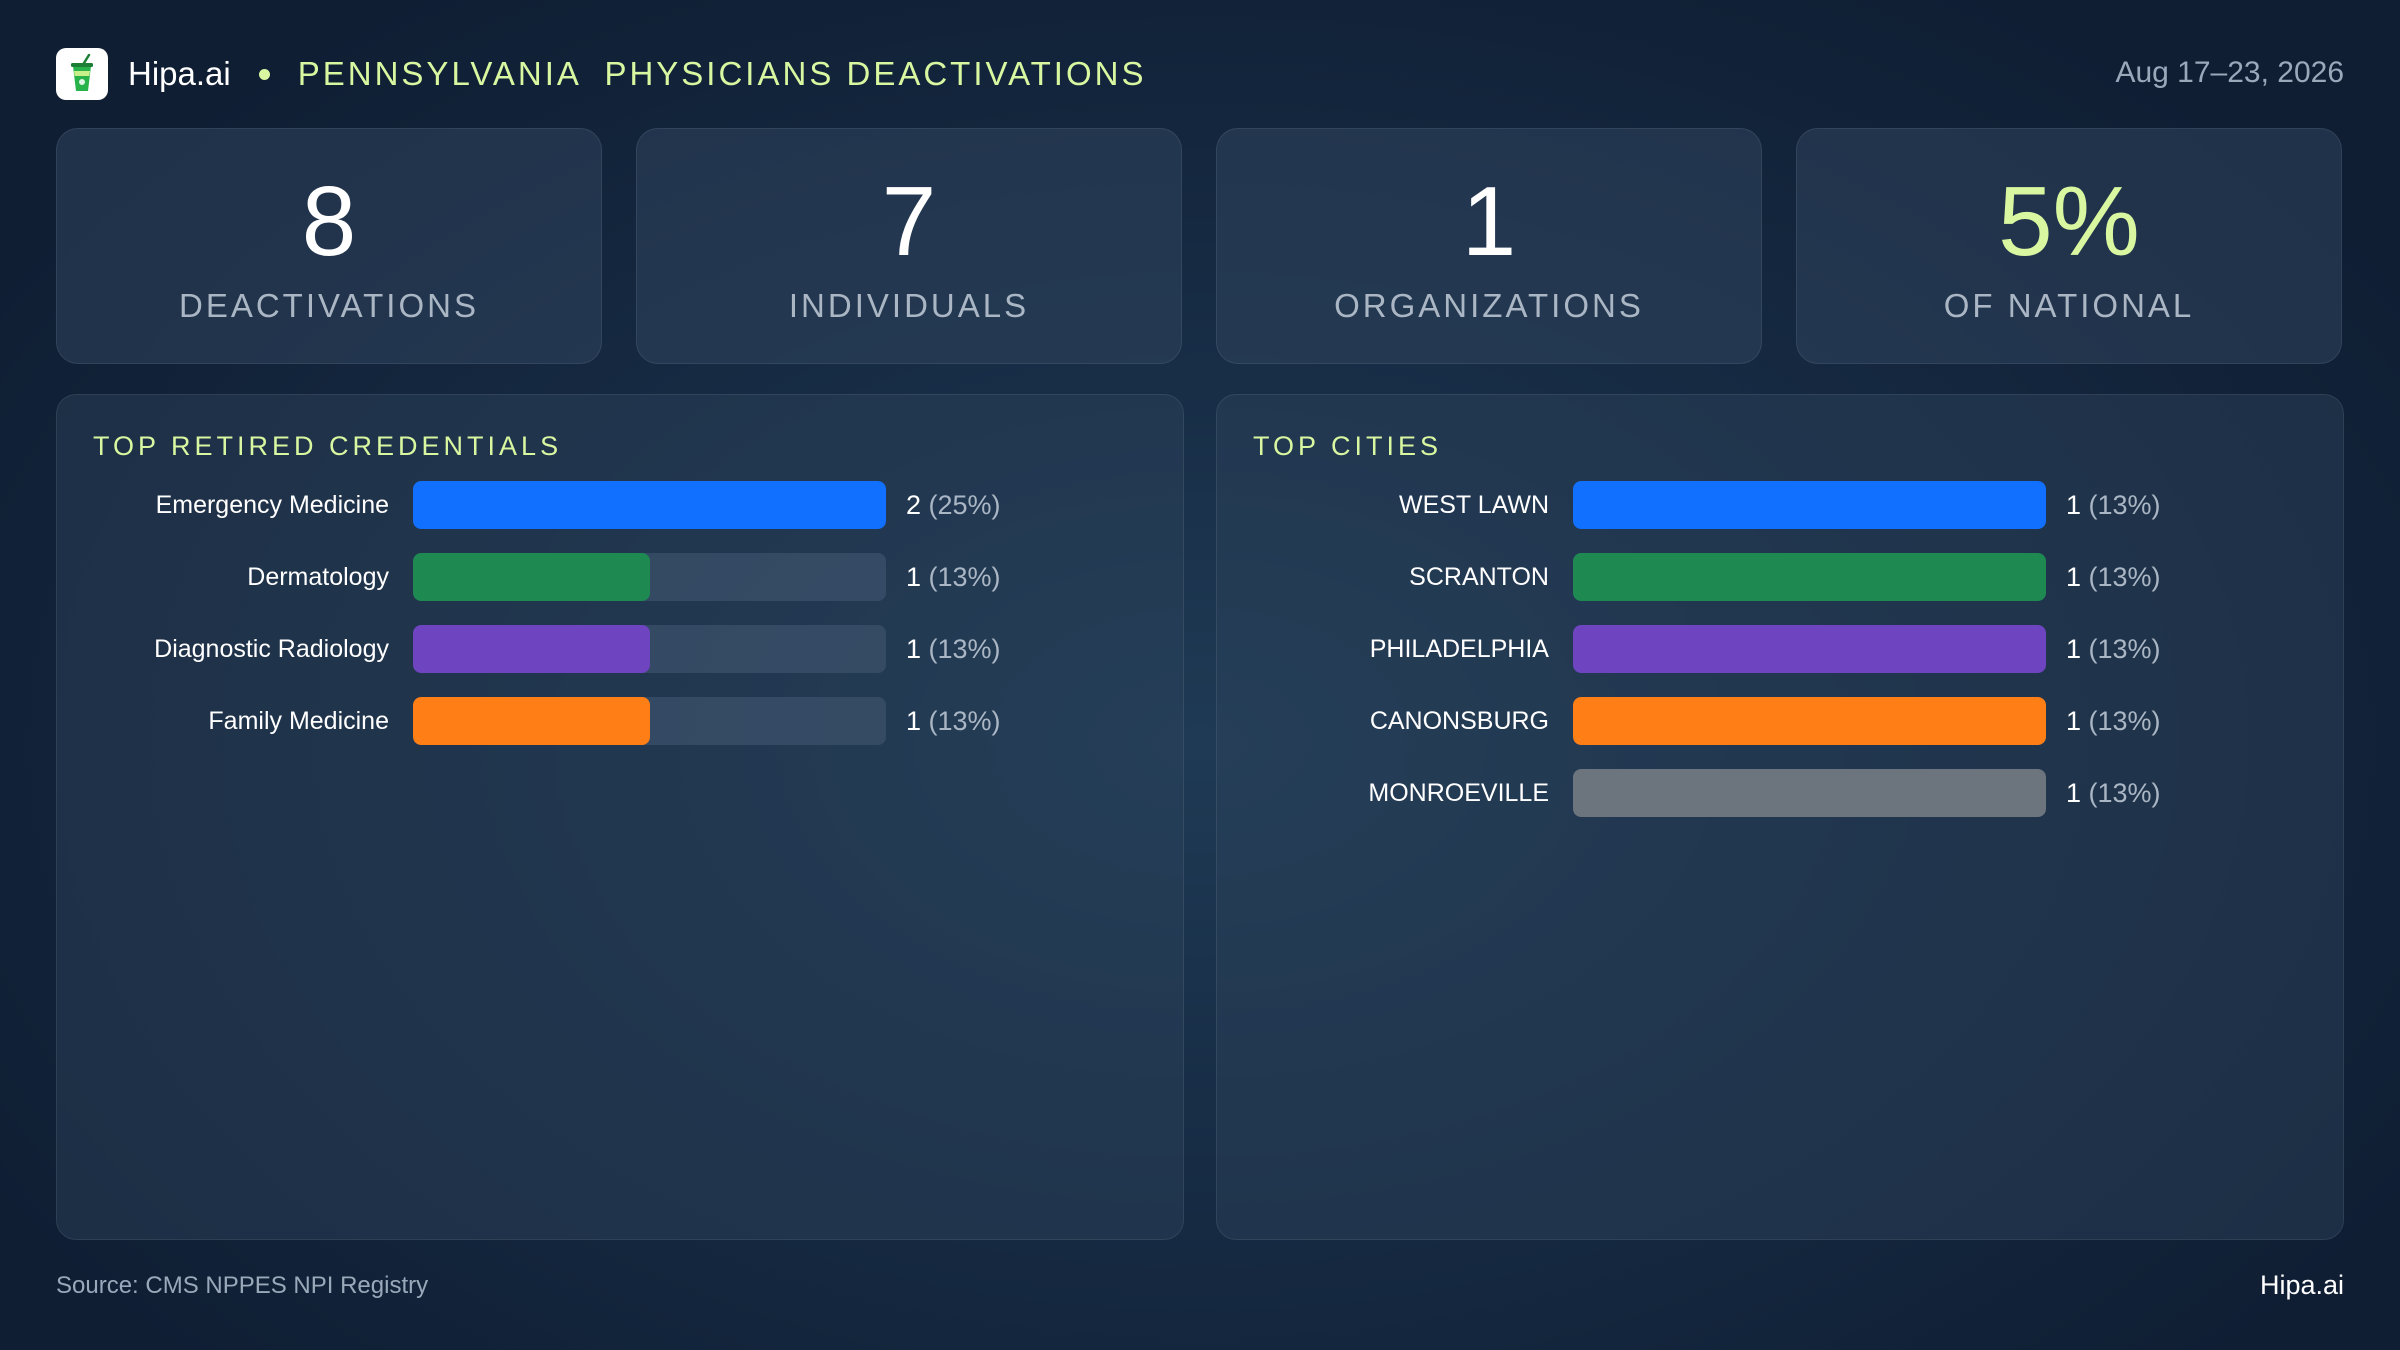 This screenshot has width=2400, height=1350. I want to click on kpi-value: 1, so click(1489, 221).